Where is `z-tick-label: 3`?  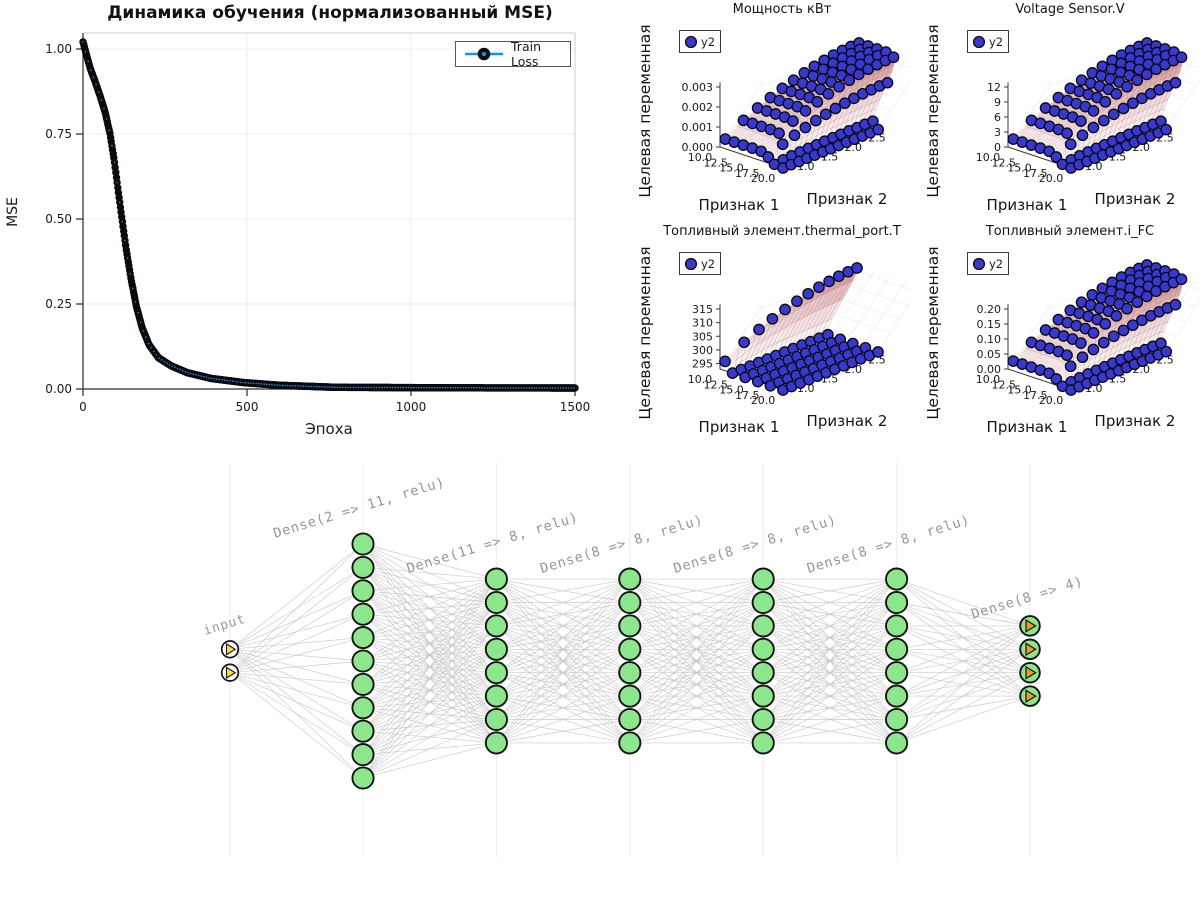
z-tick-label: 3 is located at coordinates (997, 132).